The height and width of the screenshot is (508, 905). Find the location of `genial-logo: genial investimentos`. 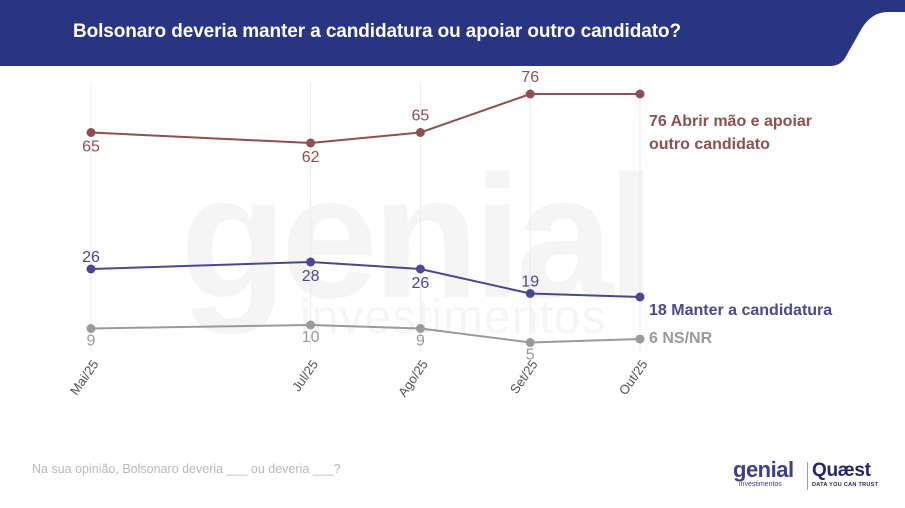

genial-logo: genial investimentos is located at coordinates (763, 474).